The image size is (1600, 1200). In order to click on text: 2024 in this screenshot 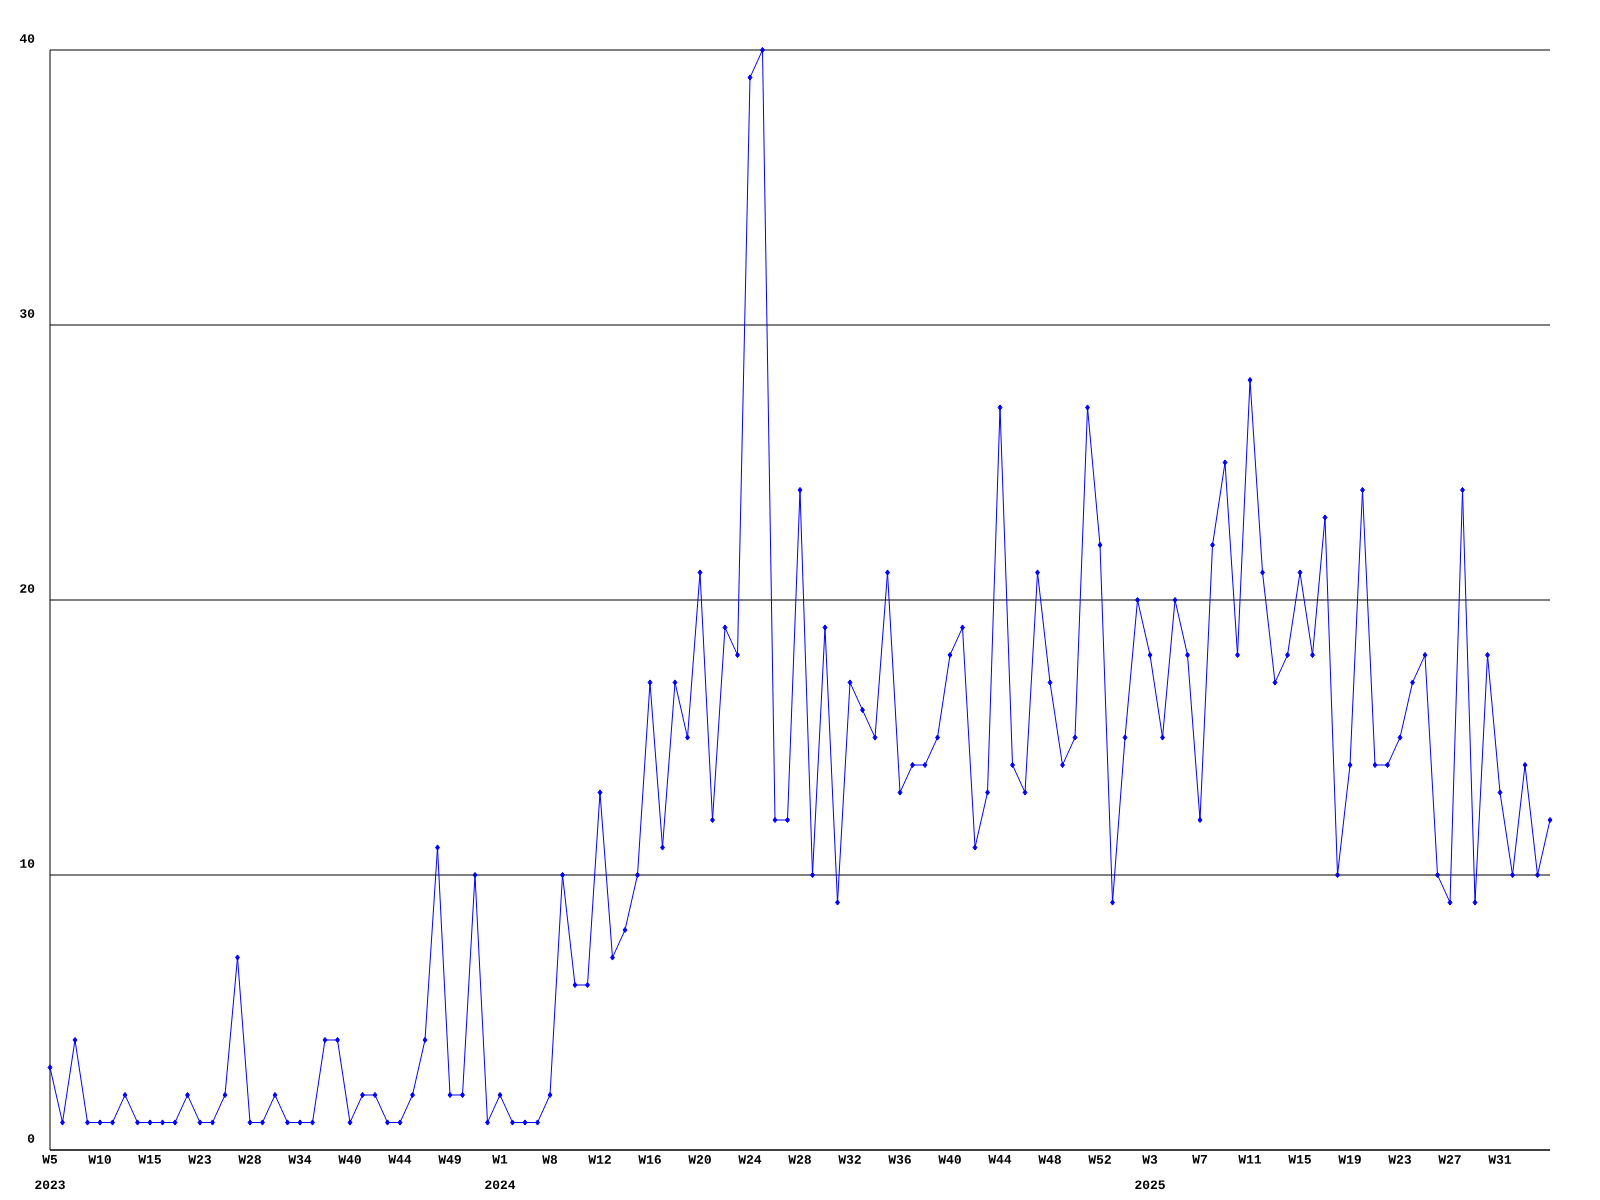, I will do `click(500, 1185)`.